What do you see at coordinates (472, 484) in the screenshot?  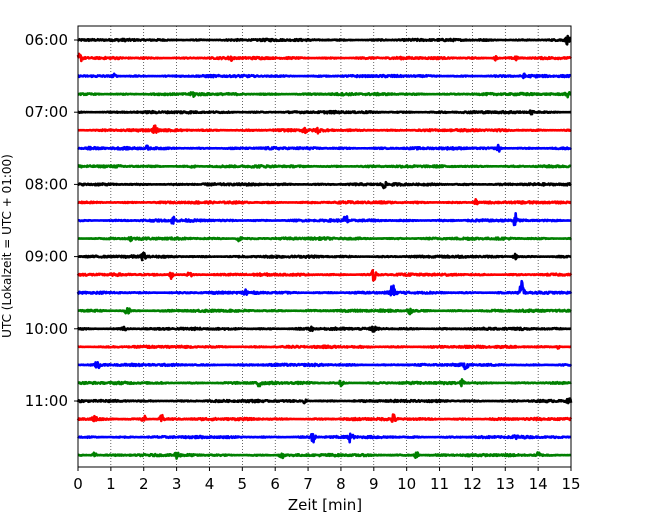 I see `x-tick-label: 12` at bounding box center [472, 484].